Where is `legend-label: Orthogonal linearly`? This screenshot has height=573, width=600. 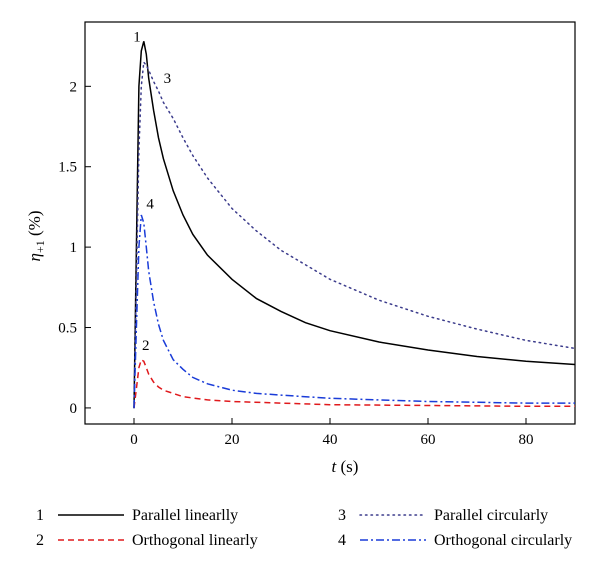
legend-label: Orthogonal linearly is located at coordinates (195, 540).